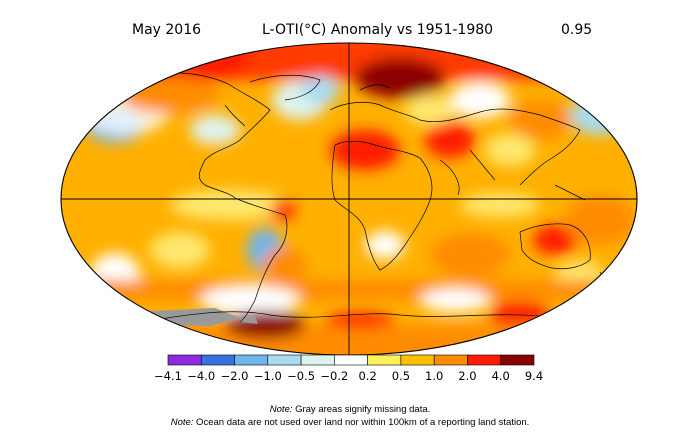  I want to click on map-title: L-OTI(°C) Anomaly vs 1951-1980, so click(378, 30).